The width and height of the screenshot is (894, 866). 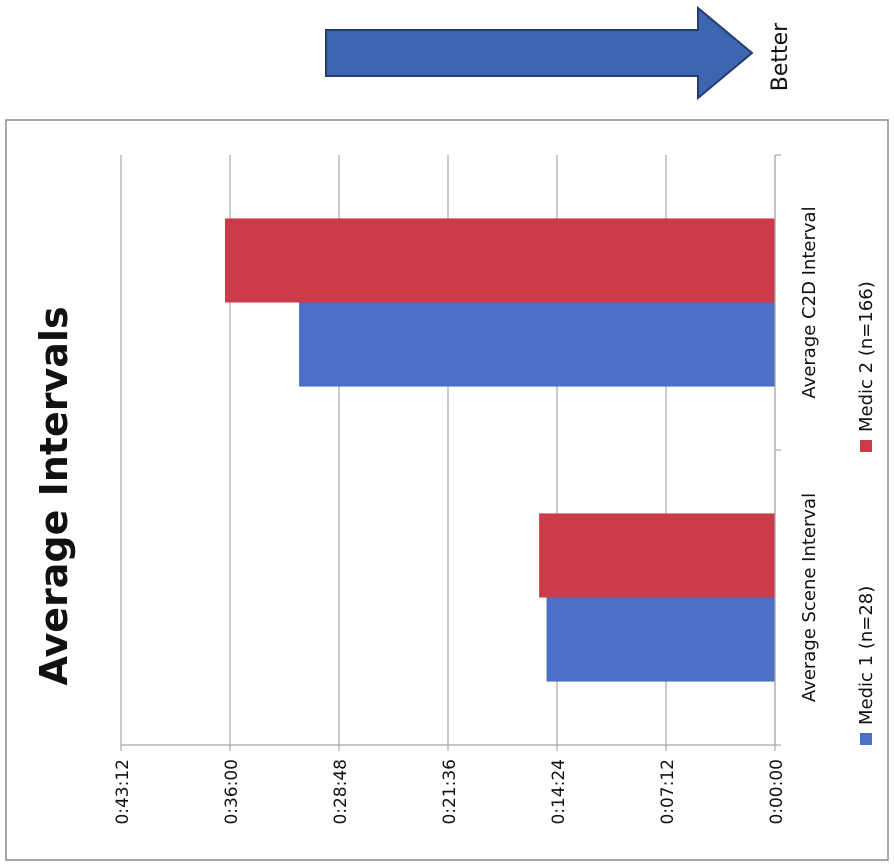 What do you see at coordinates (866, 356) in the screenshot?
I see `legend-label: Medic 2 (n=166)` at bounding box center [866, 356].